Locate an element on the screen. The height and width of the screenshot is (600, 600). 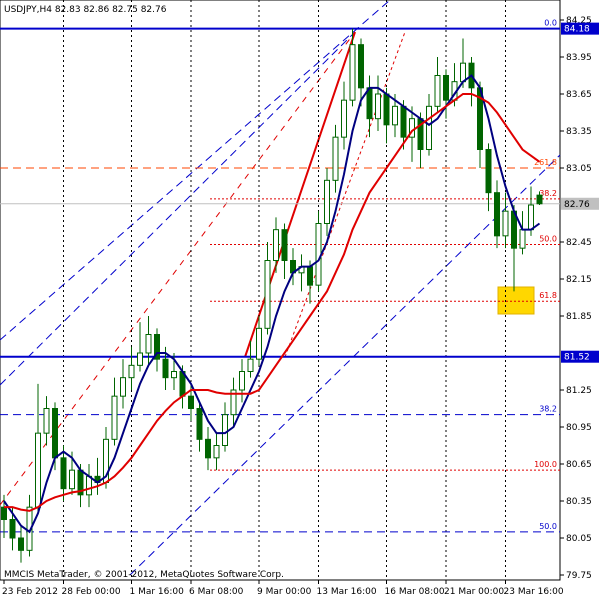
x-tick-label: 28 Feb 00:00 is located at coordinates (91, 592).